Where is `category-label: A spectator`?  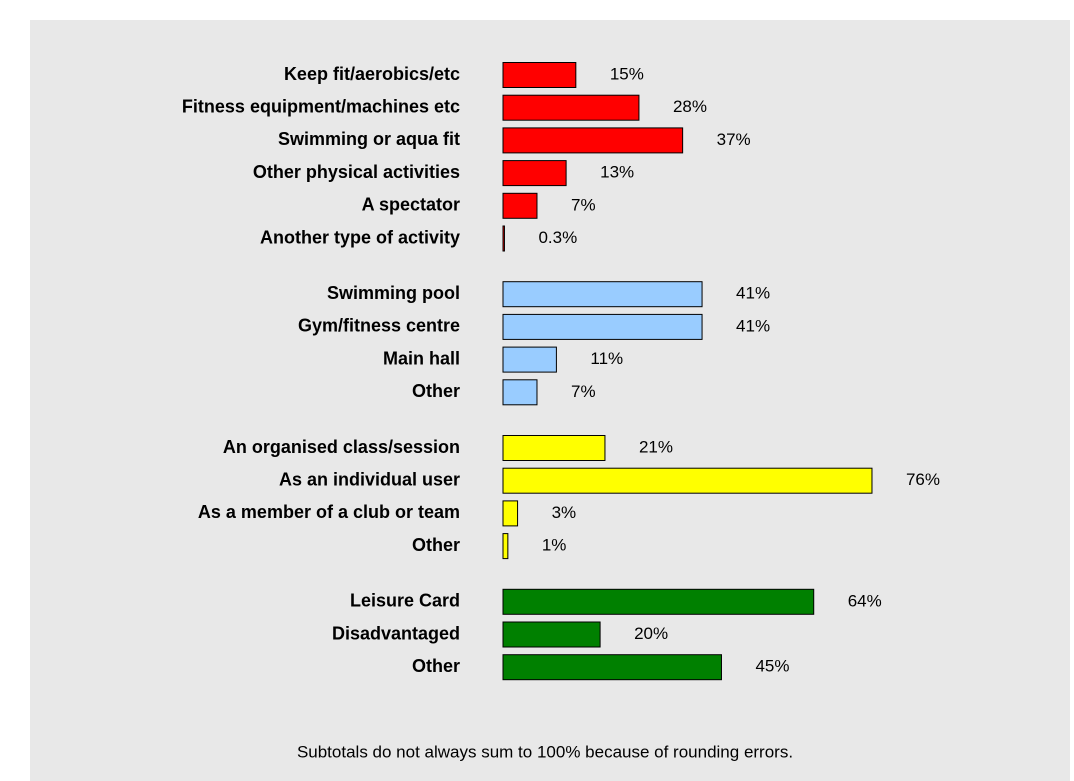
category-label: A spectator is located at coordinates (411, 205).